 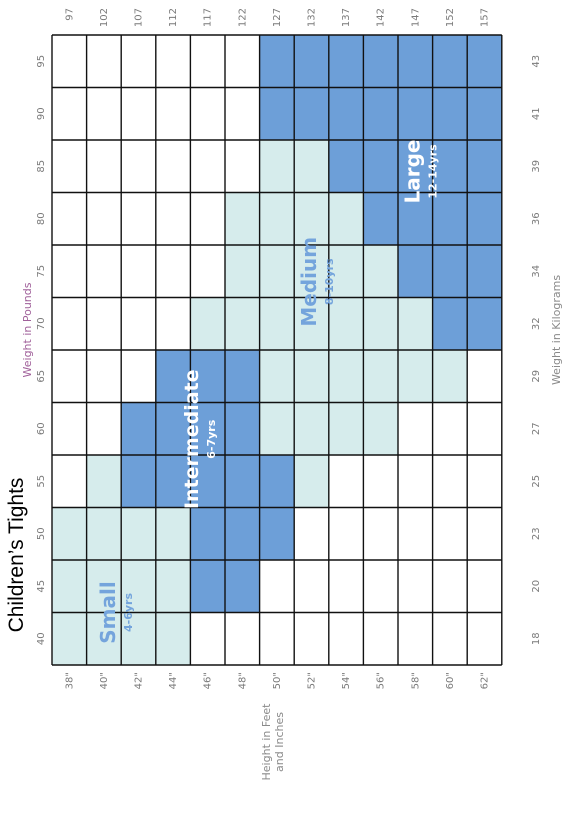 I want to click on height-inch-label: 46", so click(x=208, y=680).